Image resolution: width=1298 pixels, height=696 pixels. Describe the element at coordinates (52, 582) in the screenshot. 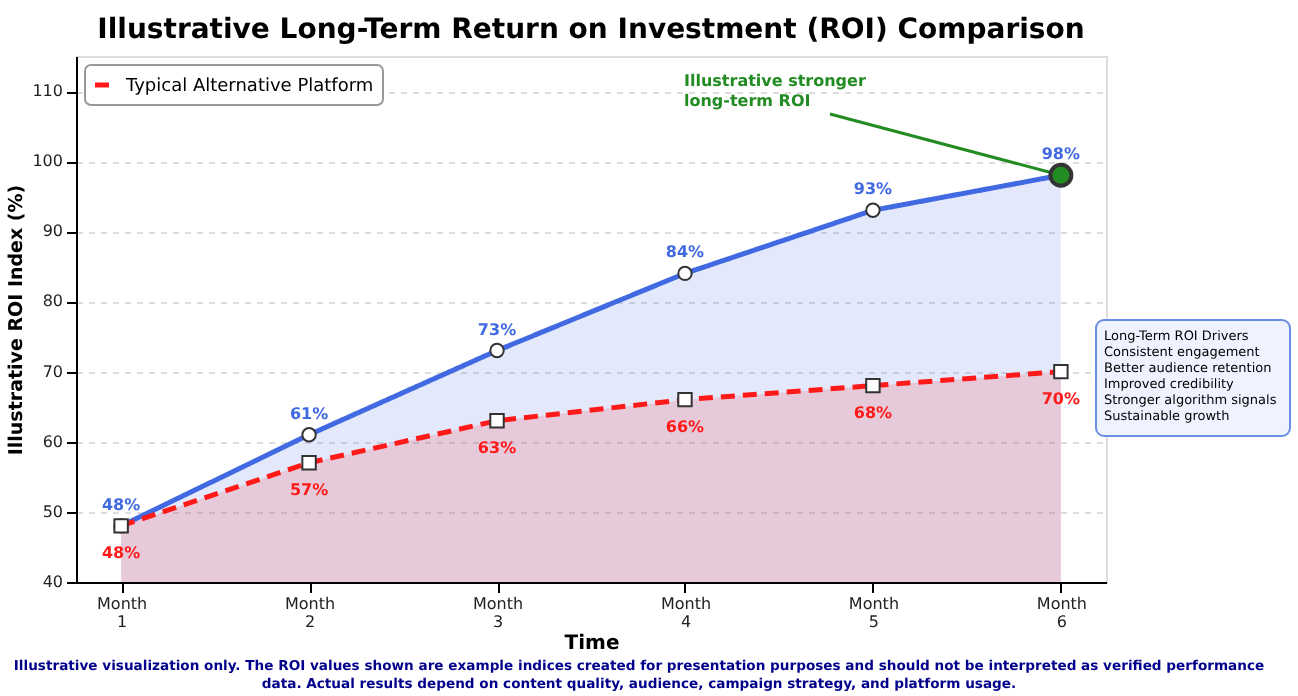

I see `y-tick-label: 40` at that location.